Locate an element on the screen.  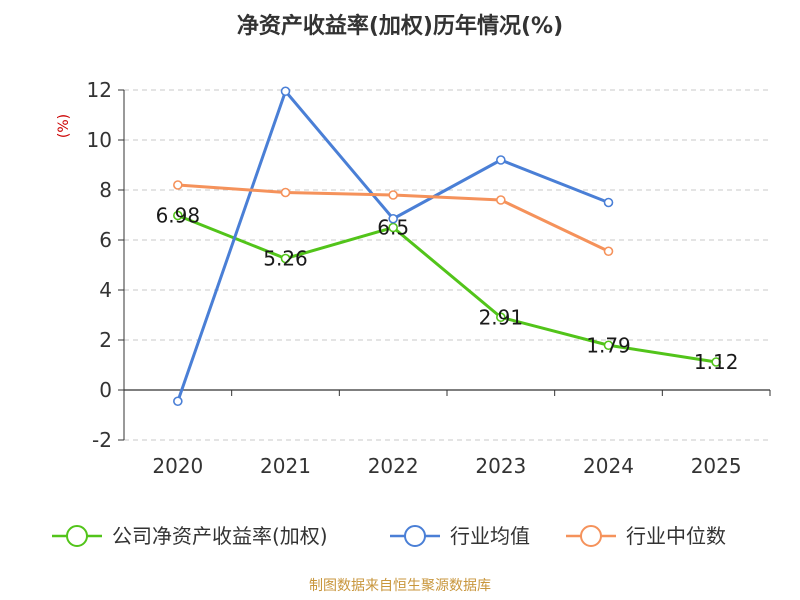
legend-item-2: 行业中位数 is located at coordinates (646, 536).